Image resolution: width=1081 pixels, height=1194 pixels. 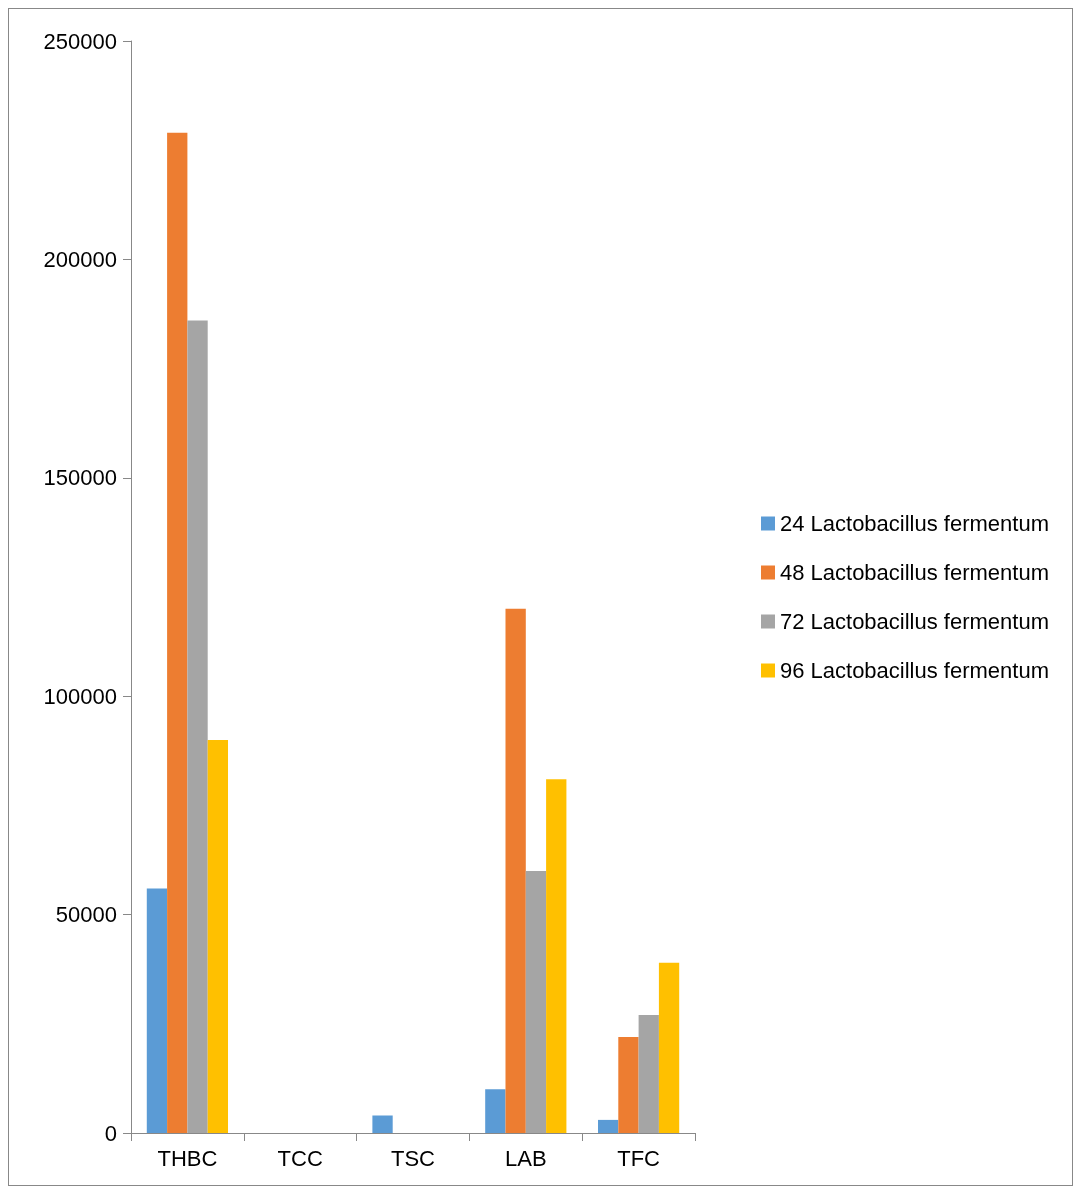 What do you see at coordinates (80, 478) in the screenshot?
I see `y-tick-label: 150000` at bounding box center [80, 478].